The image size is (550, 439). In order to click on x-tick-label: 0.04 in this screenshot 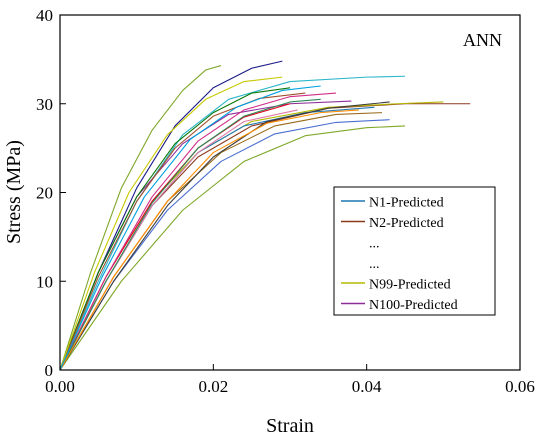, I will do `click(367, 386)`.